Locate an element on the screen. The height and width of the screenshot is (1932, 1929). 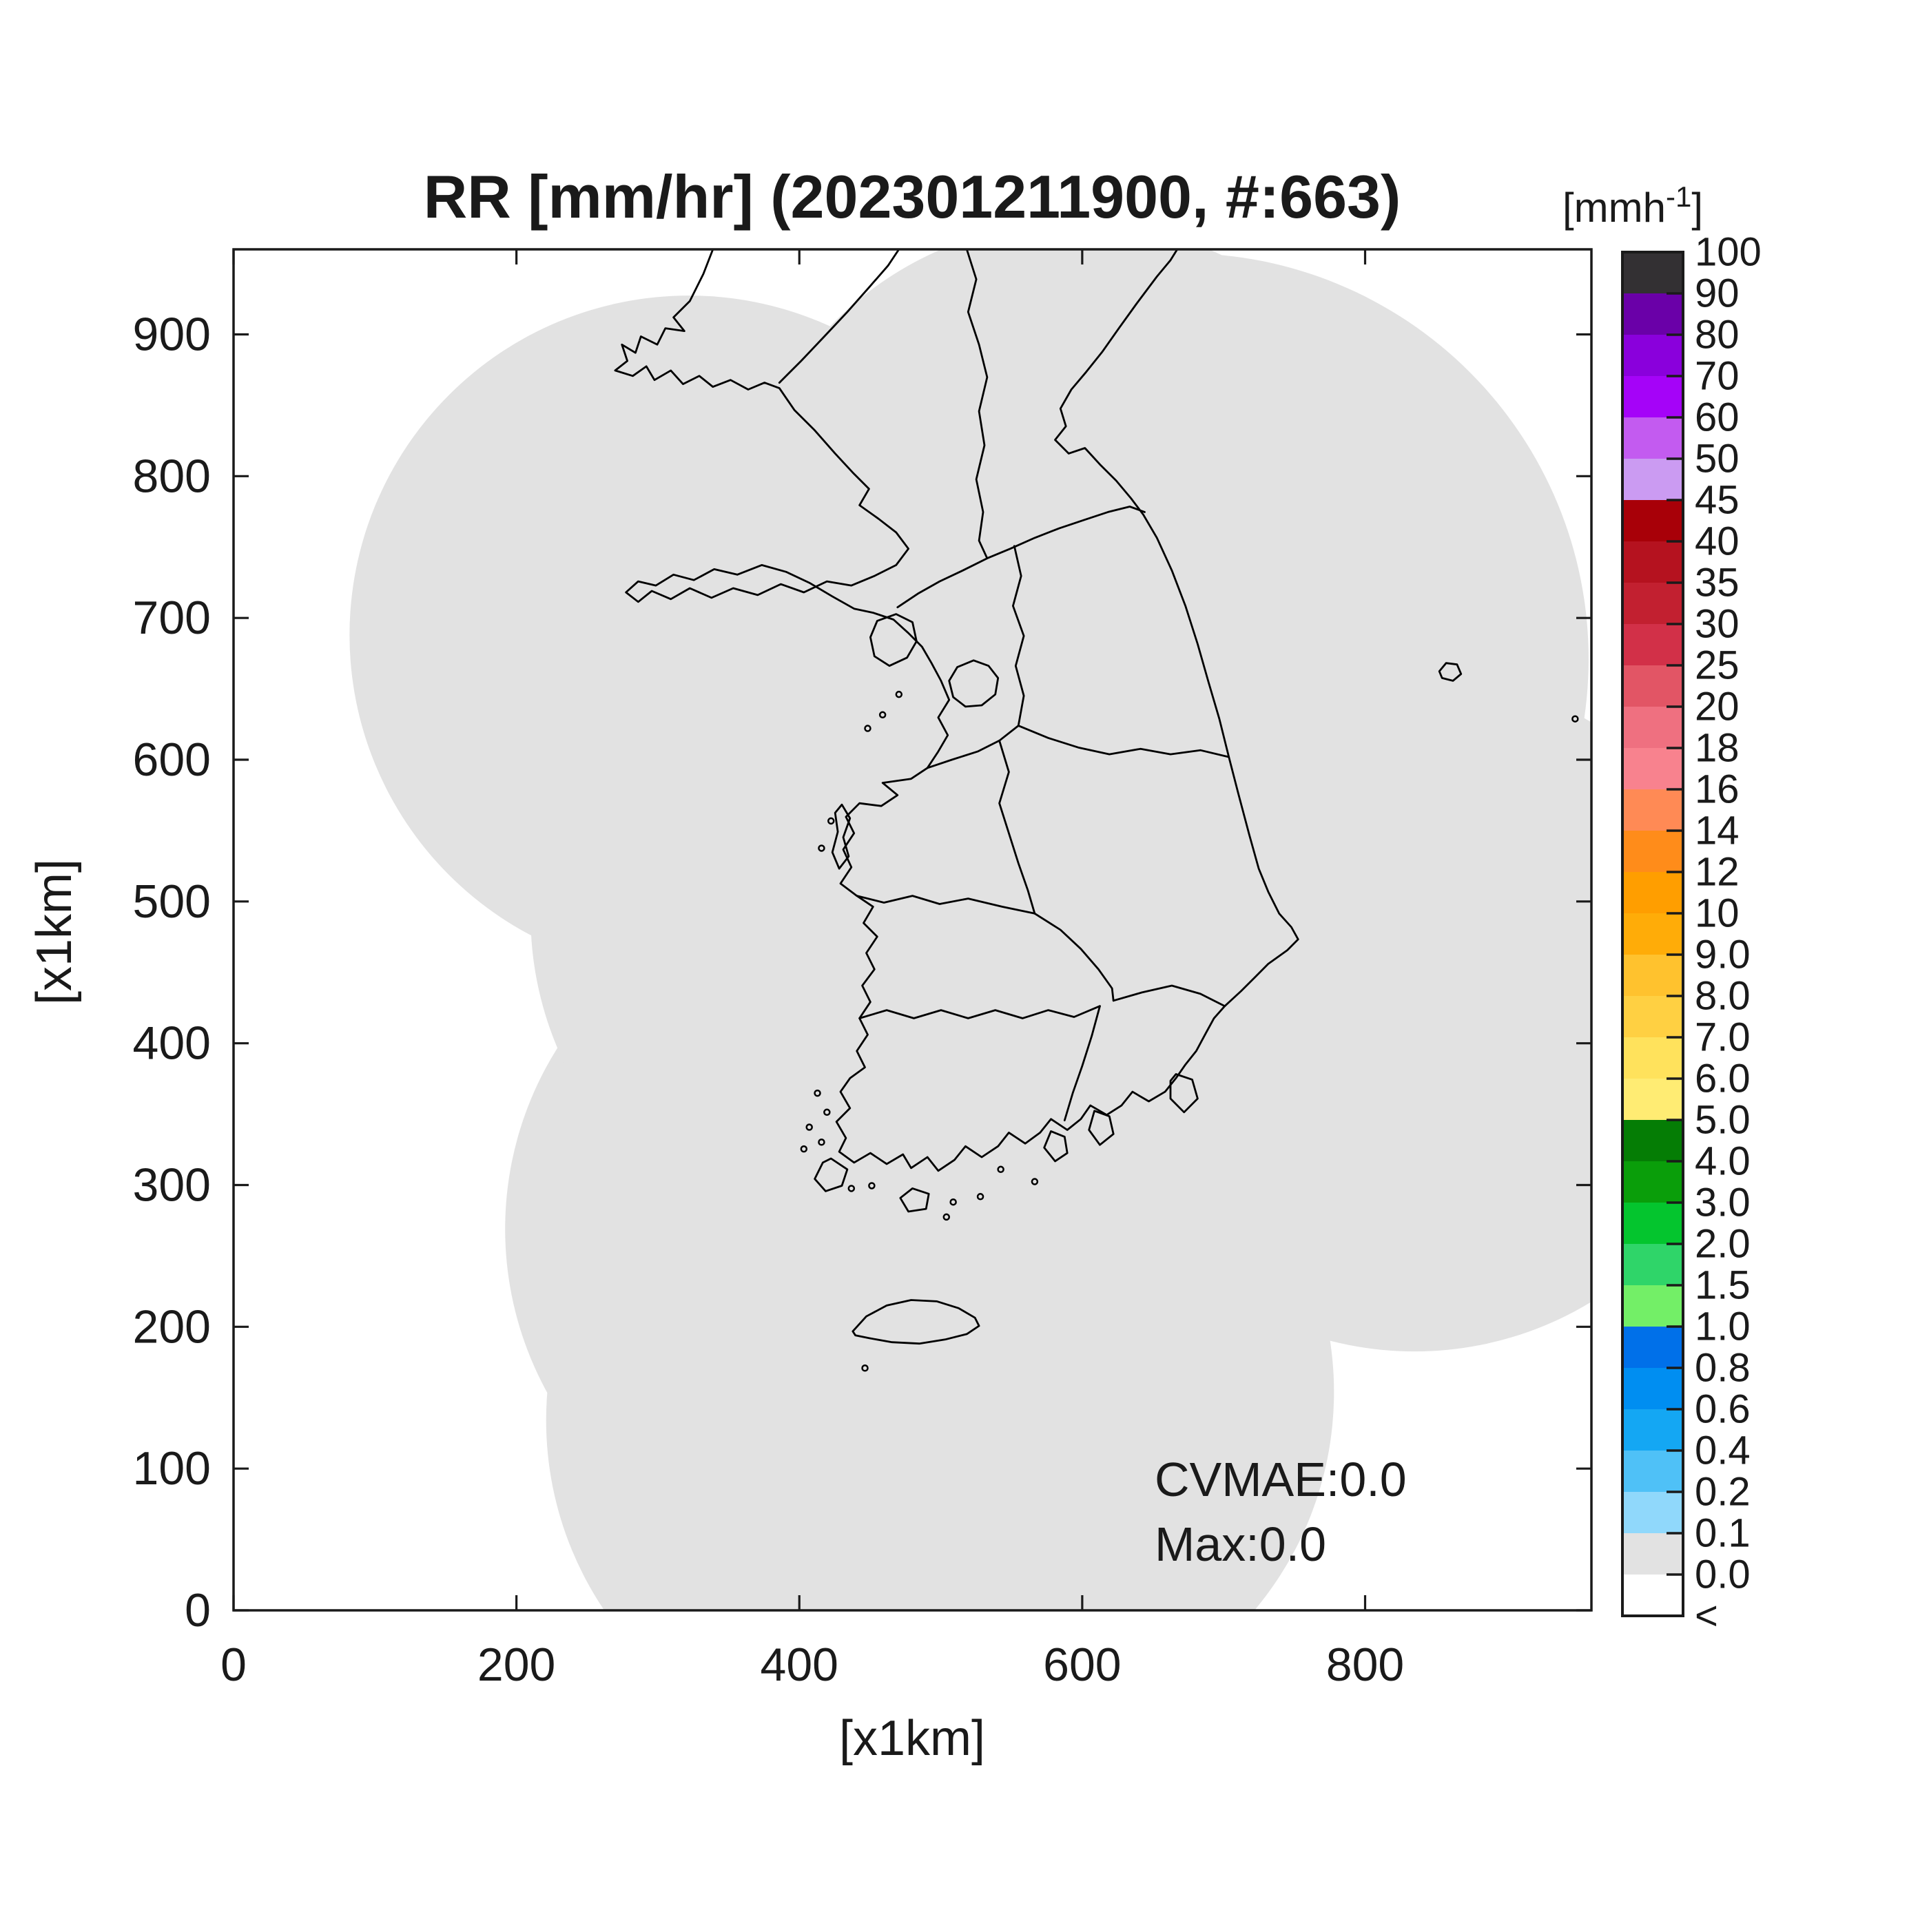
y-tick-label: 300 is located at coordinates (172, 1185).